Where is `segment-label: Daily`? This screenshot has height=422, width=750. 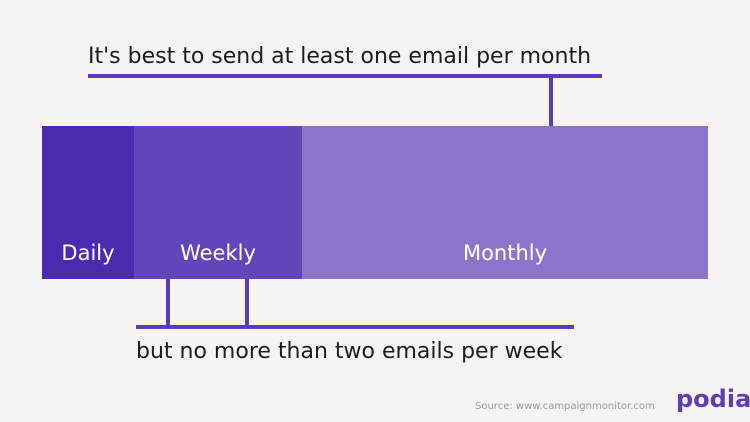 segment-label: Daily is located at coordinates (87, 253).